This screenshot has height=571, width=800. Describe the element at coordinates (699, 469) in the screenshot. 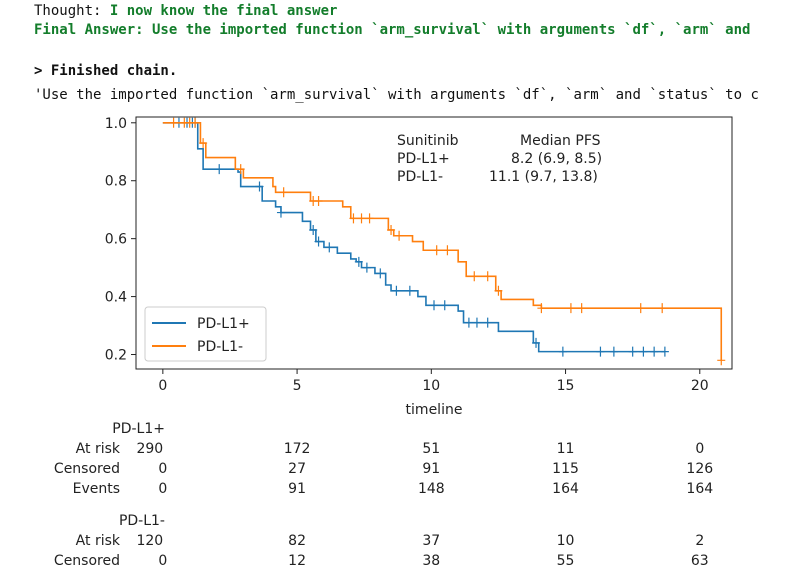

I see `risk-cell: 126` at that location.